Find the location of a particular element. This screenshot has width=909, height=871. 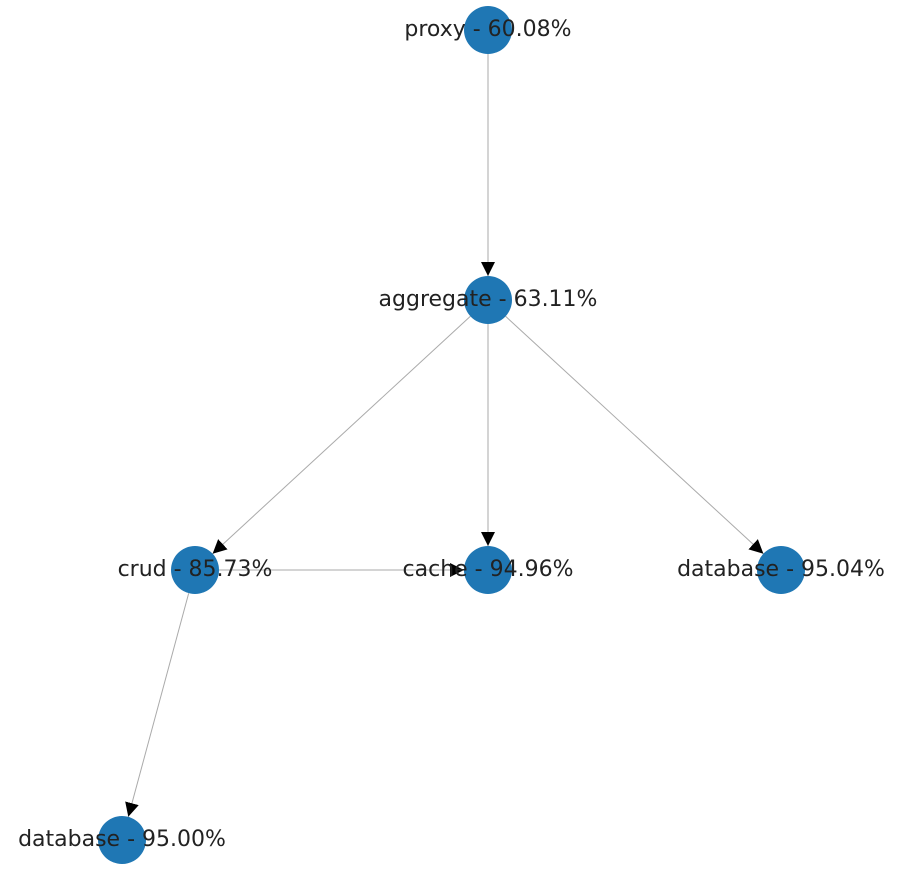

node-label: crud - 85.73% is located at coordinates (195, 569).